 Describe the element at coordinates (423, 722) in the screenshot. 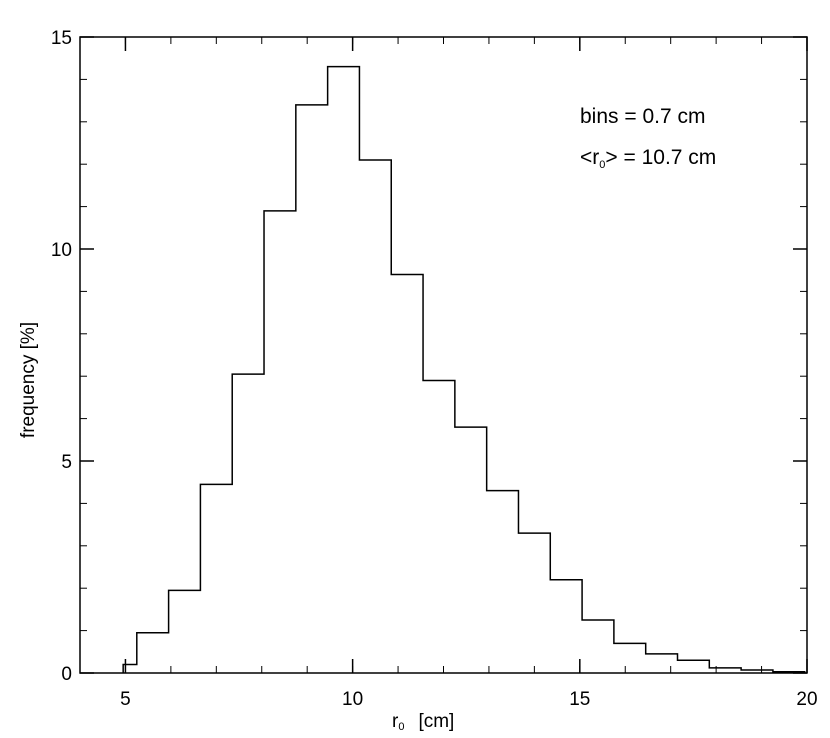

I see `x-axis-label: r0 [cm]` at that location.